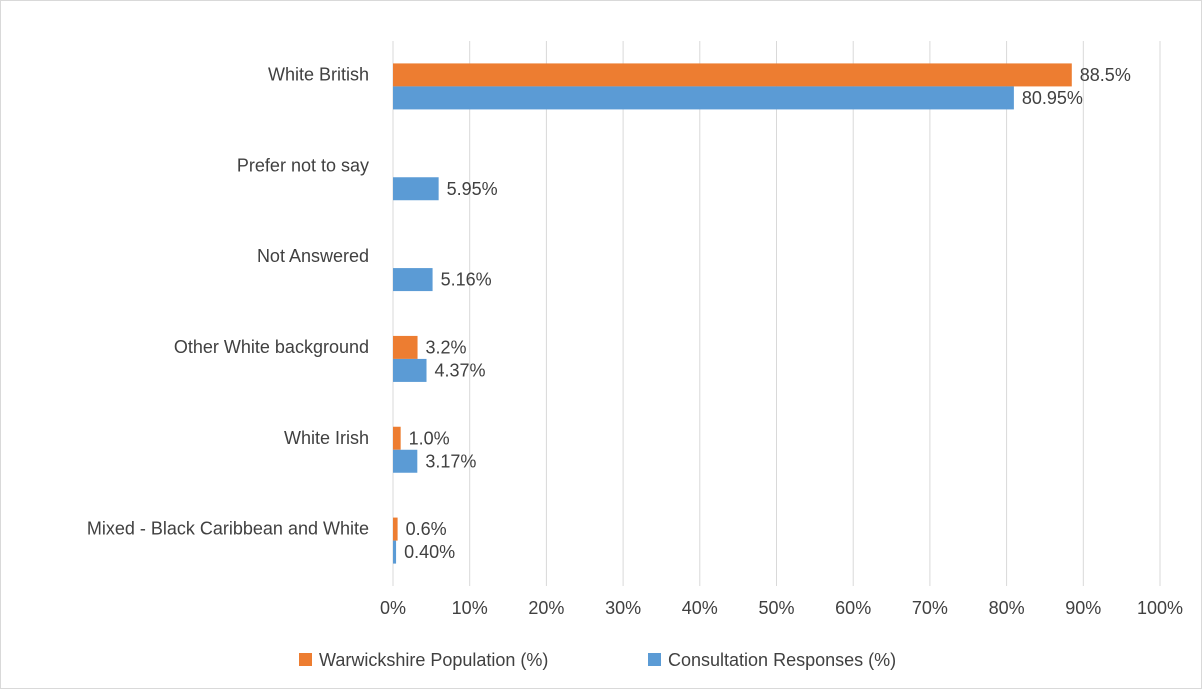  I want to click on data-label: 5.16%, so click(466, 280).